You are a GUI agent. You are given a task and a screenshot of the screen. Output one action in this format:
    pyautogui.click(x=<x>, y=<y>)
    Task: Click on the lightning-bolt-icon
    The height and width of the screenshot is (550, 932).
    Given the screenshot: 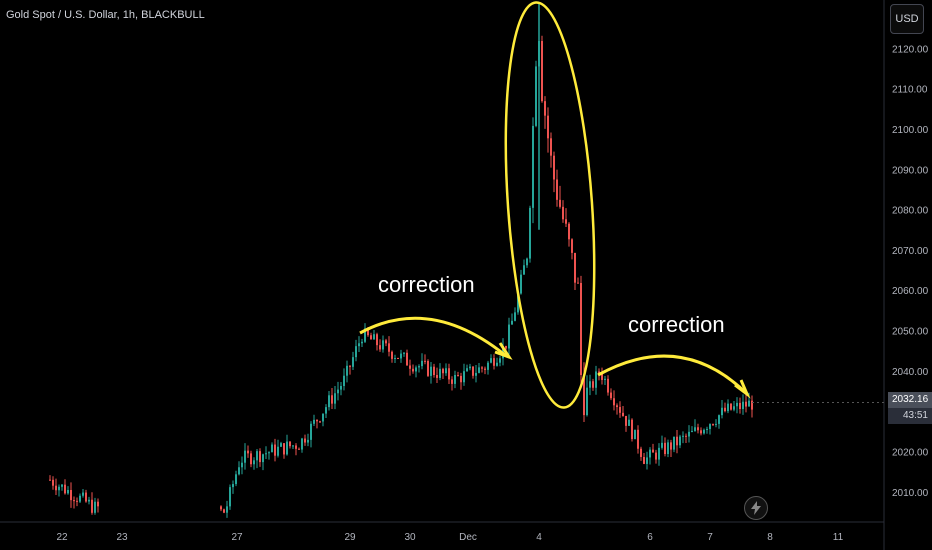 What is the action you would take?
    pyautogui.click(x=756, y=508)
    